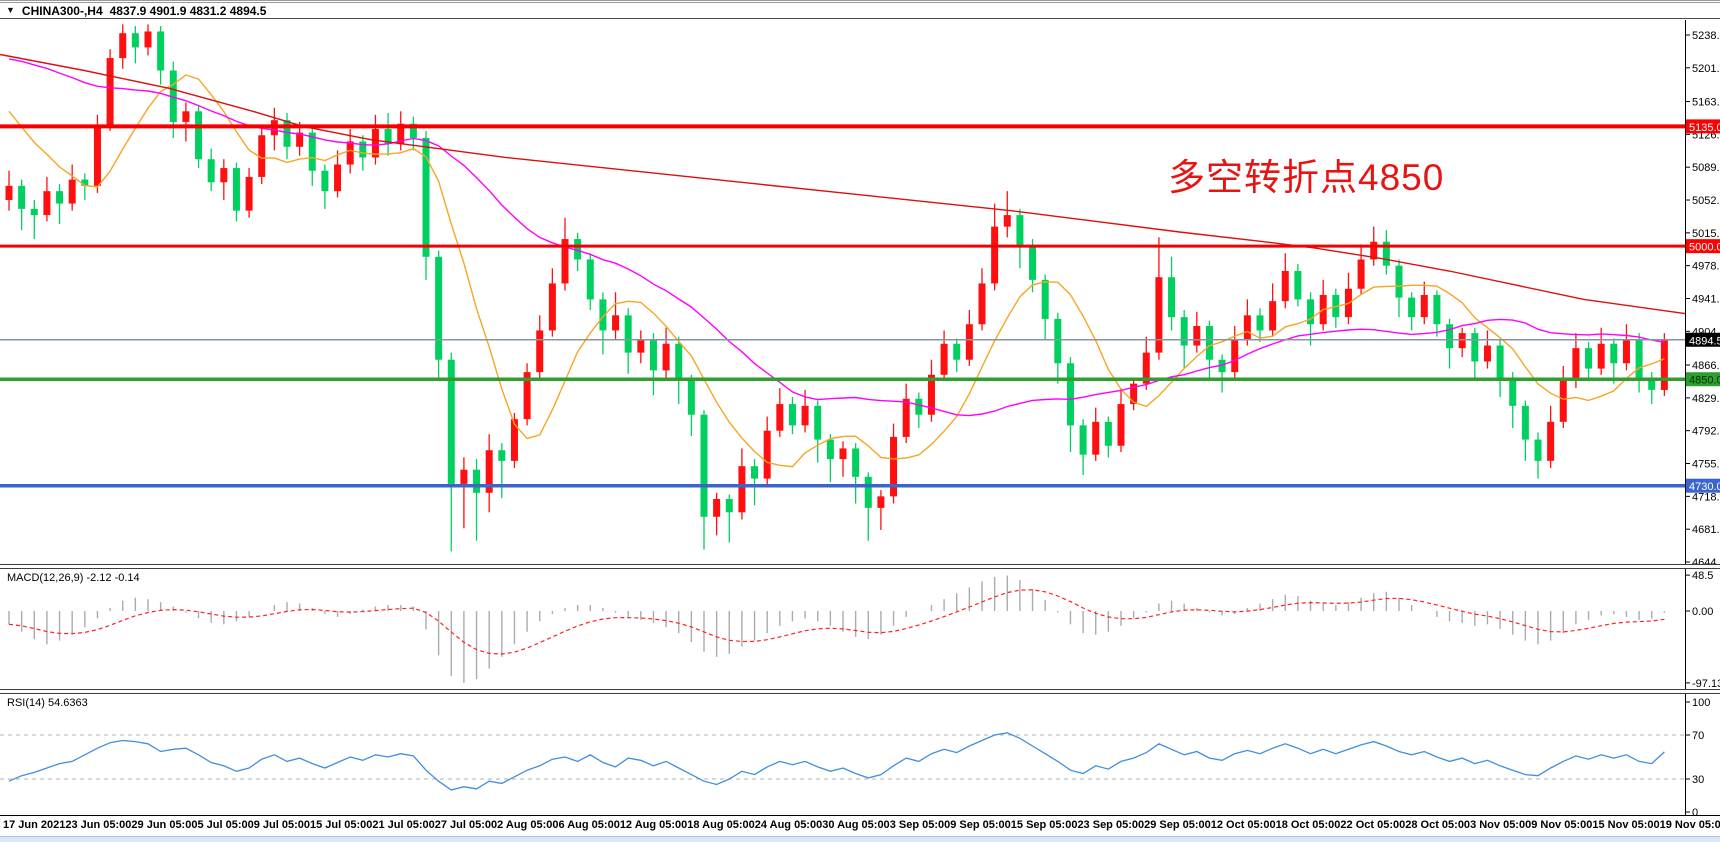  I want to click on price-tick-label: 4866.0, so click(1706, 366).